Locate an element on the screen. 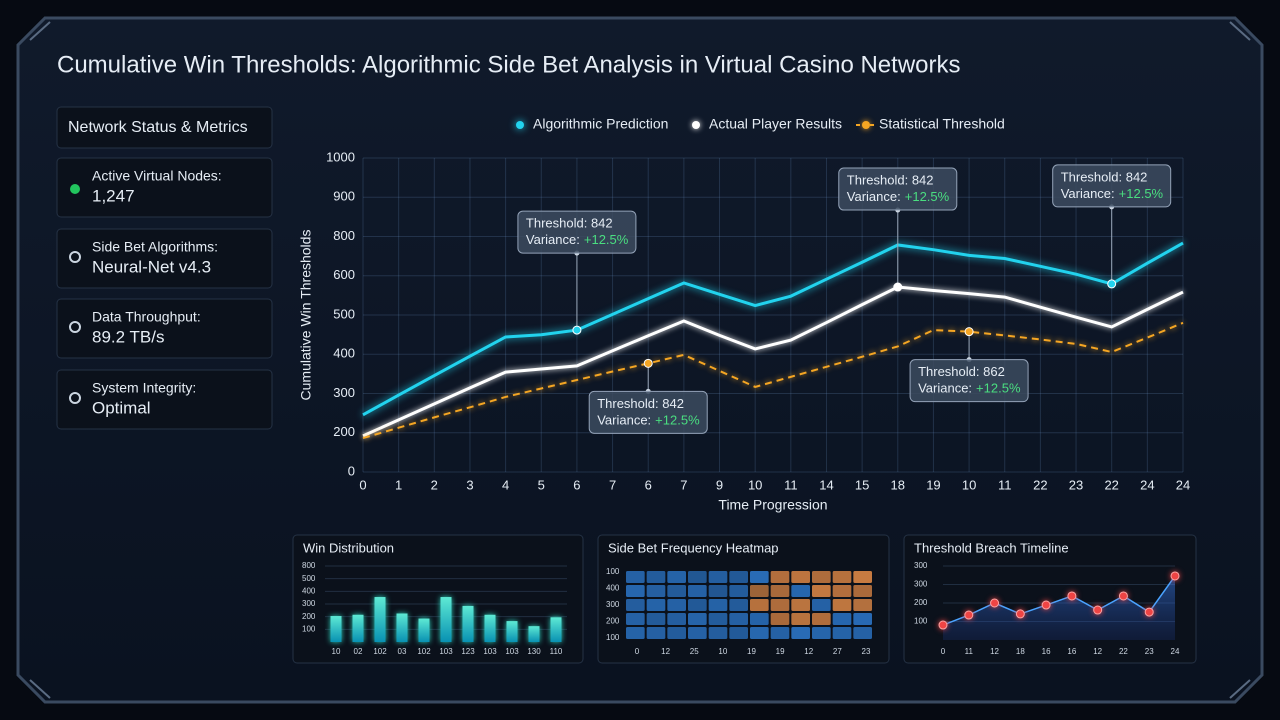  x-tick-label: 1 is located at coordinates (398, 484).